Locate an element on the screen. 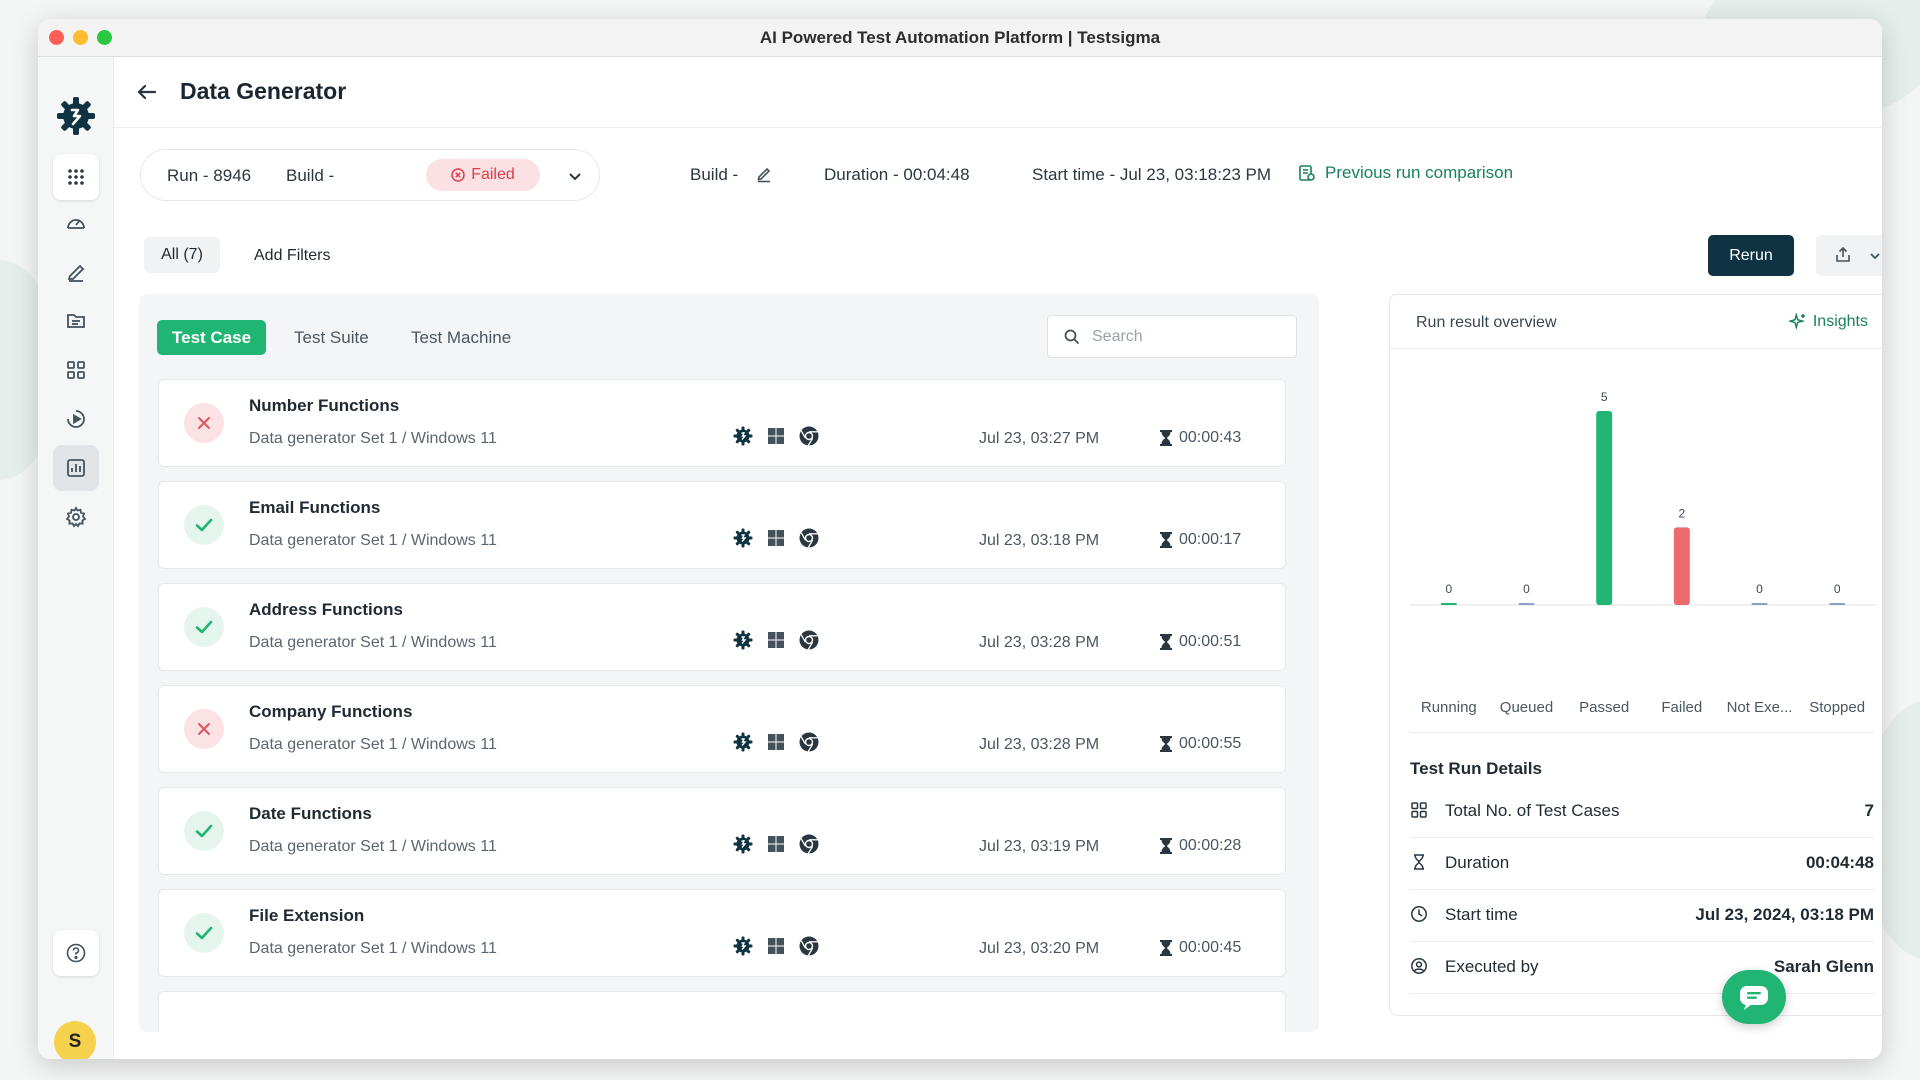 This screenshot has height=1080, width=1920. overview-header: Run result overview Insights is located at coordinates (1636, 322).